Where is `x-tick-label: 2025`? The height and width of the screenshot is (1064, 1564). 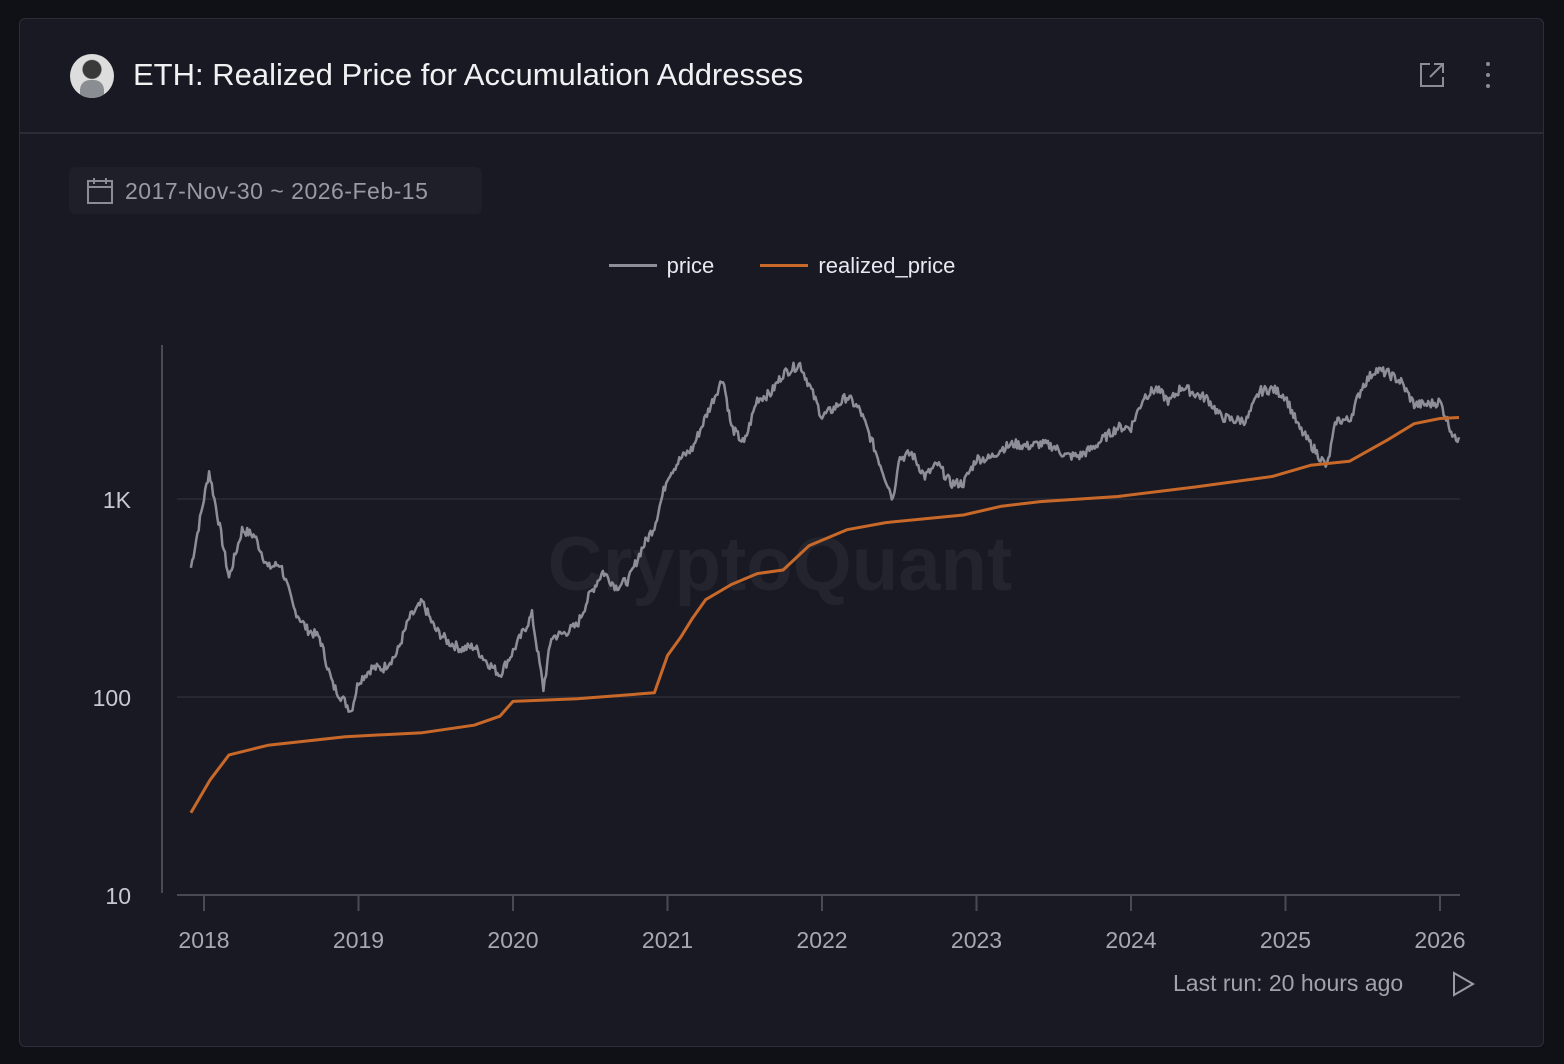
x-tick-label: 2025 is located at coordinates (1285, 940).